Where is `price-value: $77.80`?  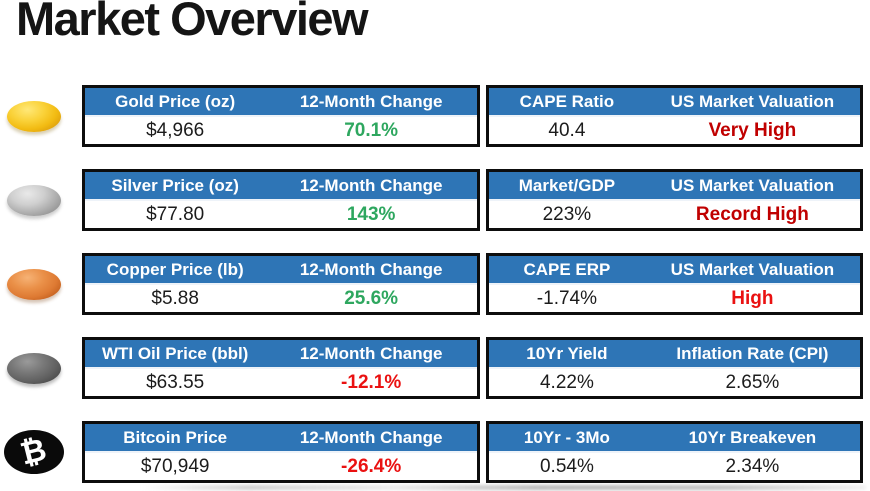 price-value: $77.80 is located at coordinates (175, 214).